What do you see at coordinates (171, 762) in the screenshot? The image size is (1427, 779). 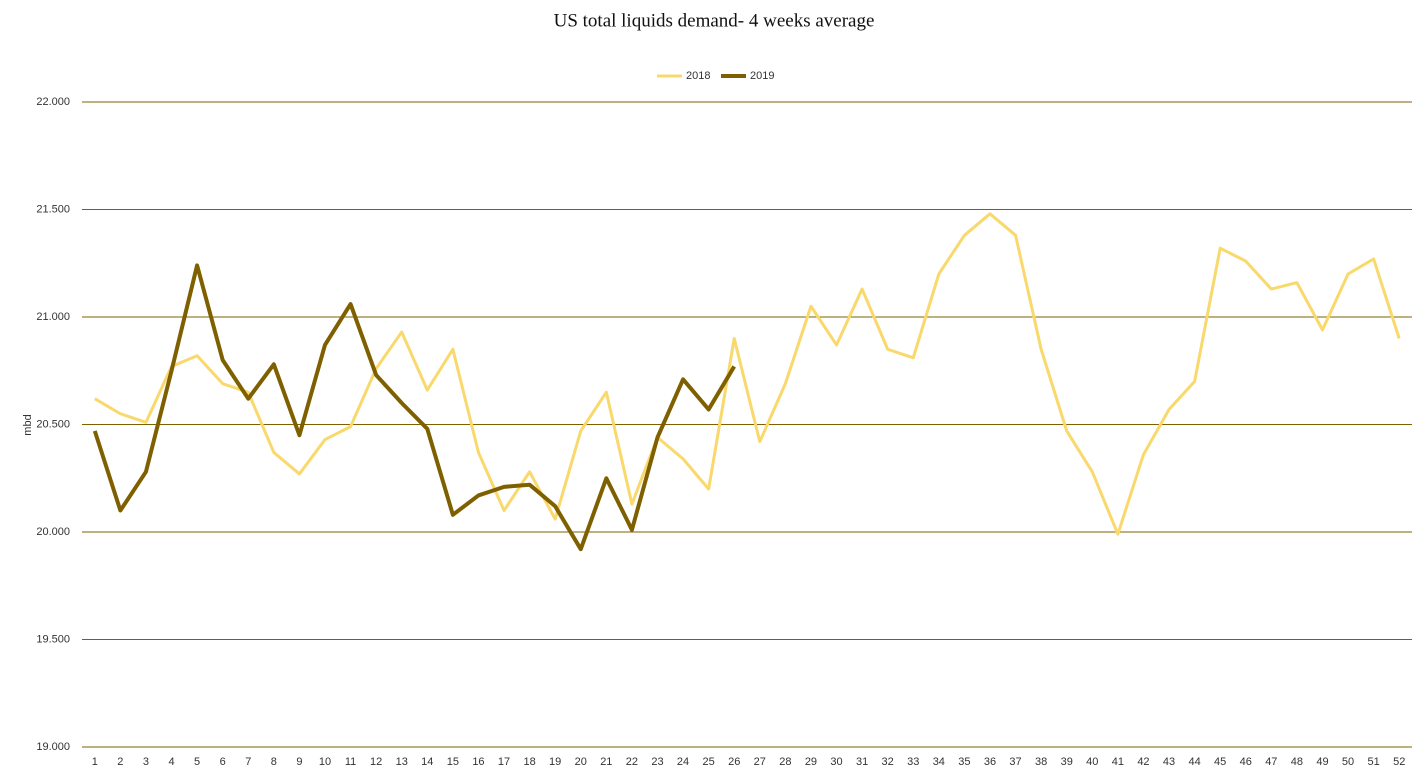 I see `x-tick-label: 4` at bounding box center [171, 762].